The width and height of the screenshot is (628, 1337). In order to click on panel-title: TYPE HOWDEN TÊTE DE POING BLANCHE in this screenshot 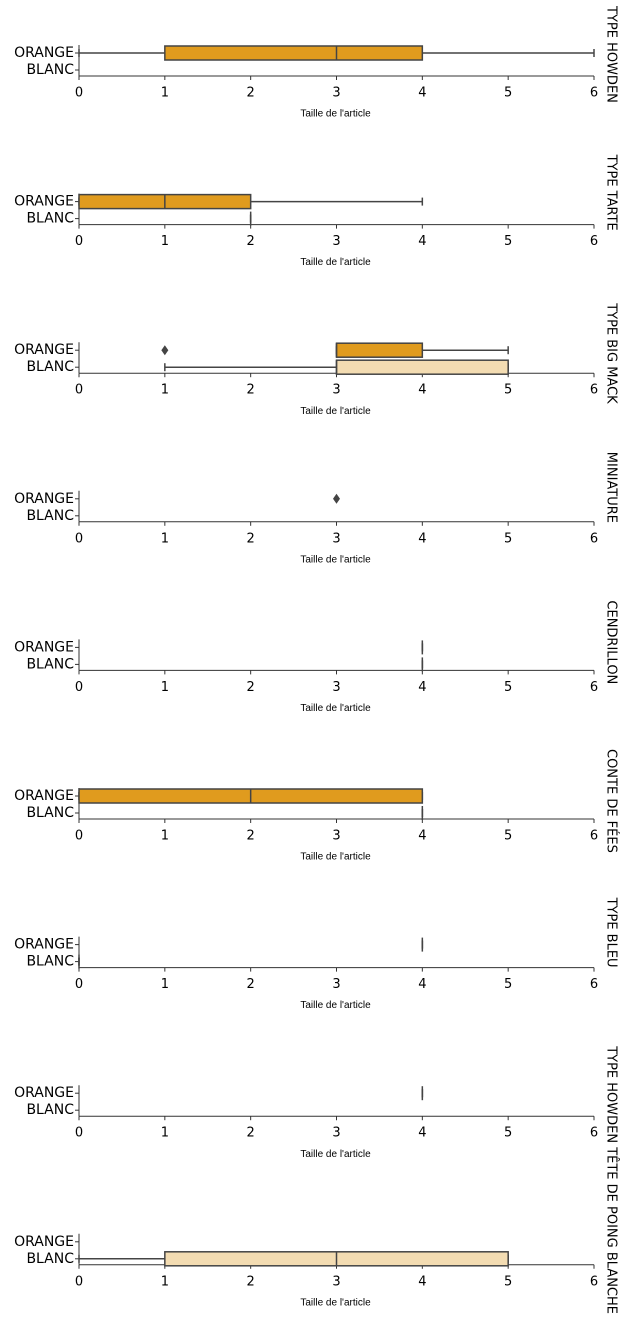, I will do `click(612, 1179)`.